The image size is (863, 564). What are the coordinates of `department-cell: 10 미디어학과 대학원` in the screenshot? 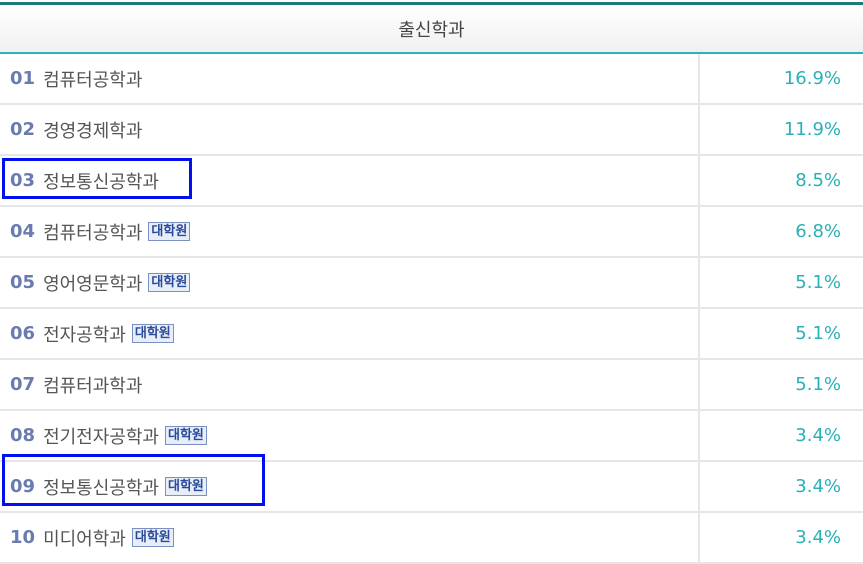 It's located at (350, 537).